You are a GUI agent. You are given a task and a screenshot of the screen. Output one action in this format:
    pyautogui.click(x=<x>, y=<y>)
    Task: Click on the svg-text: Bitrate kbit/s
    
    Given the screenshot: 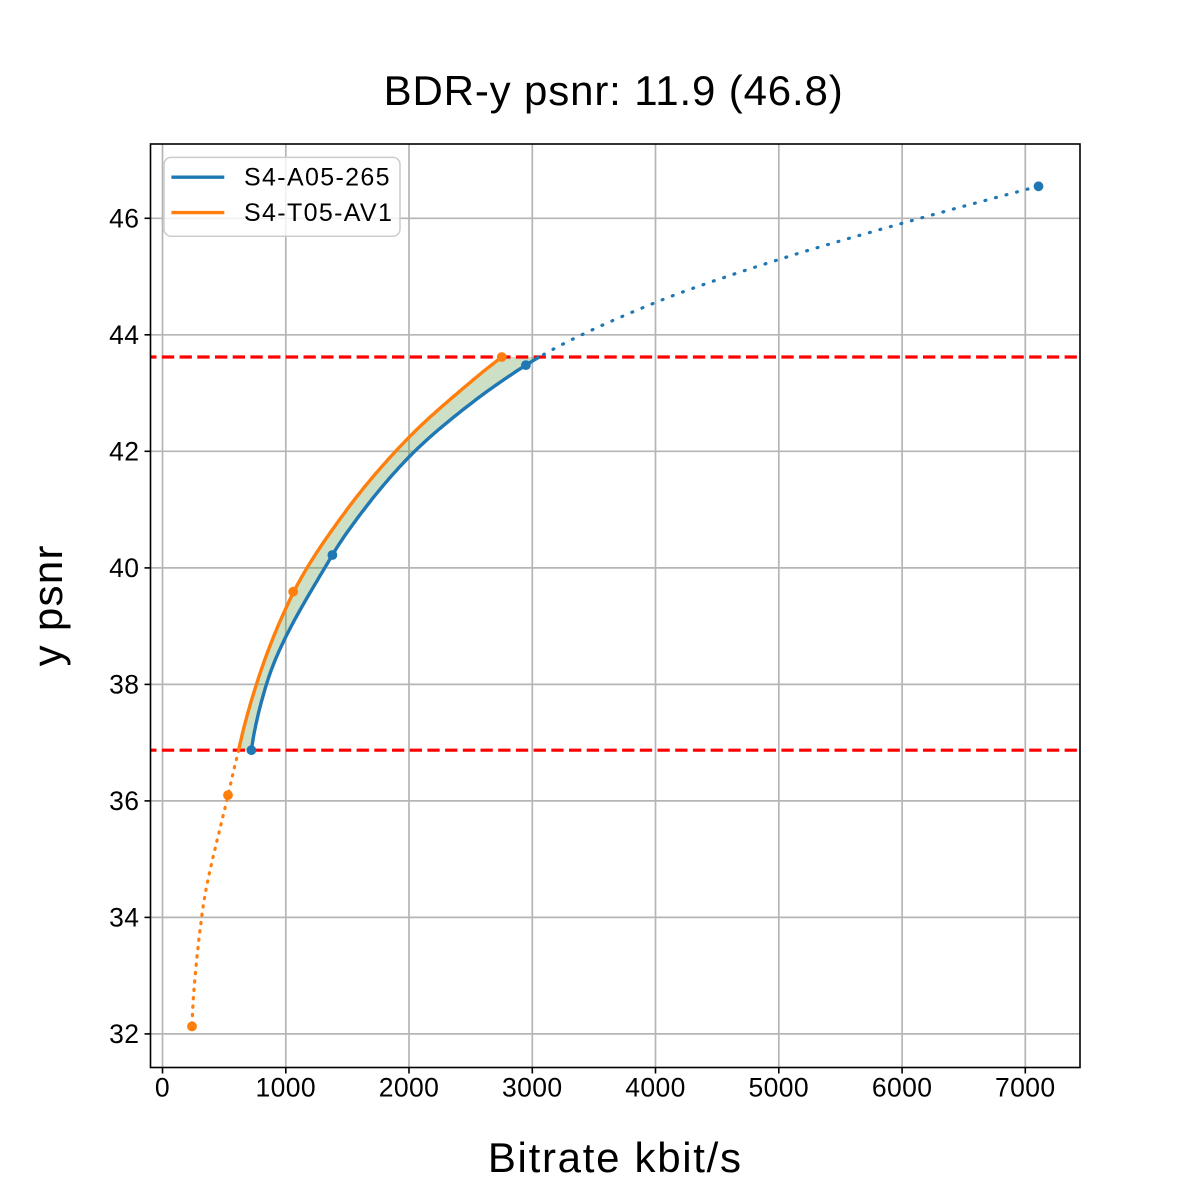 What is the action you would take?
    pyautogui.click(x=615, y=1157)
    